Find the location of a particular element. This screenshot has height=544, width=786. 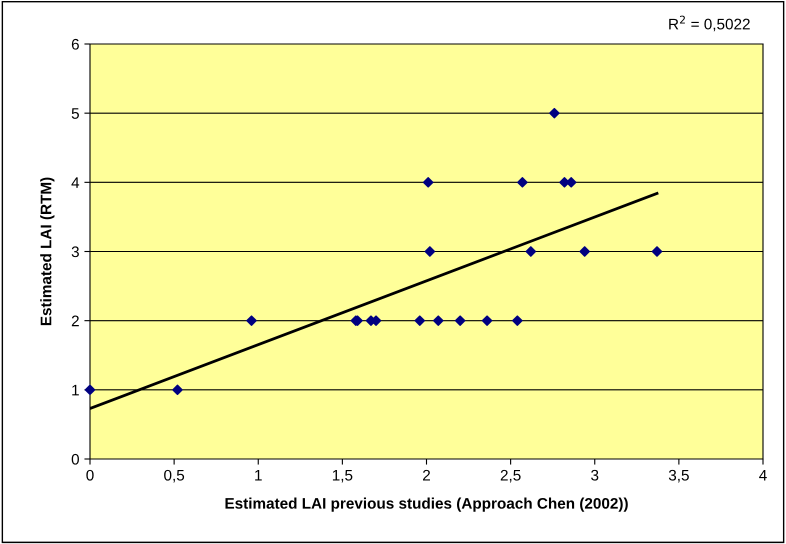

y-tick-label: 2 is located at coordinates (75, 321).